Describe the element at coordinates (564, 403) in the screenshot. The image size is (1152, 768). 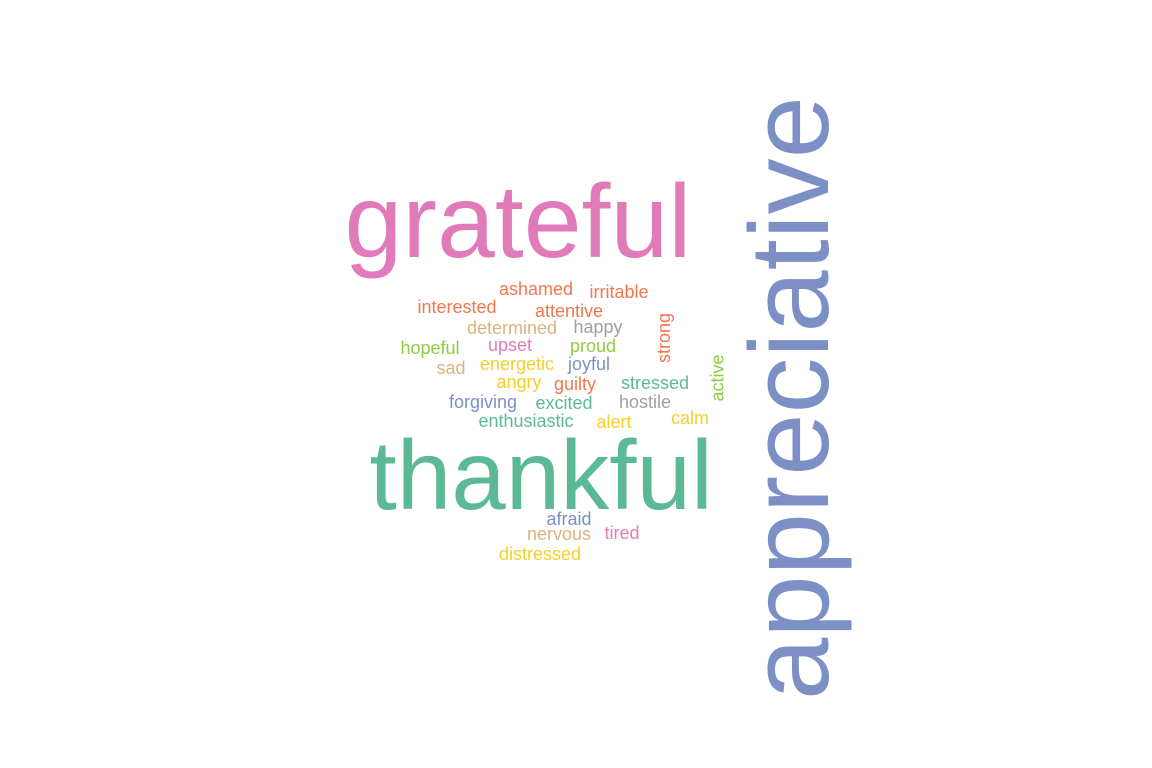
I see `word-excited: excited` at that location.